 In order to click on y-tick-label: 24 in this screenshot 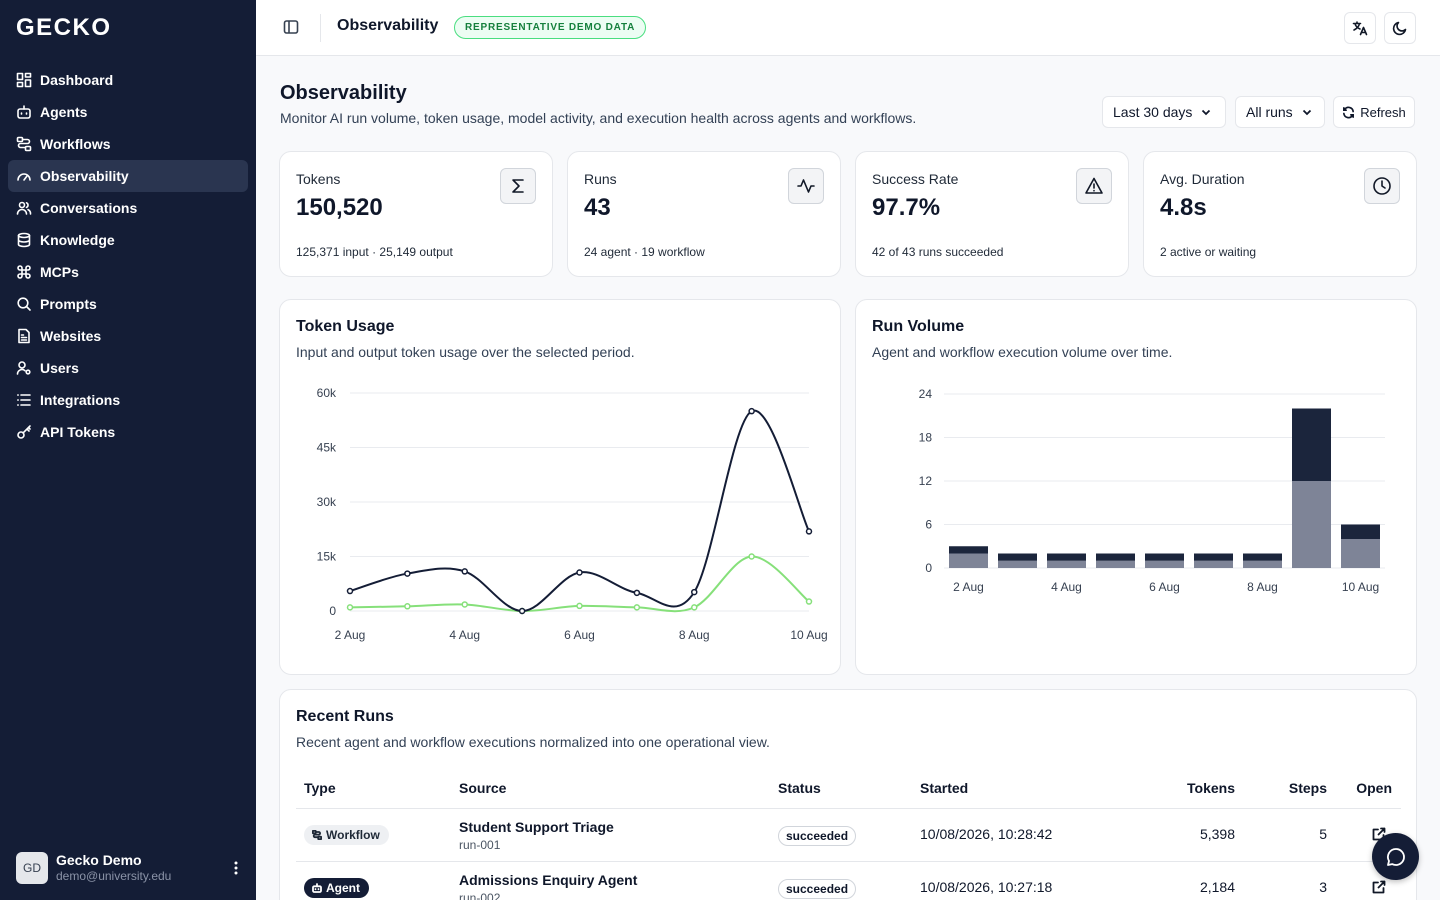, I will do `click(926, 394)`.